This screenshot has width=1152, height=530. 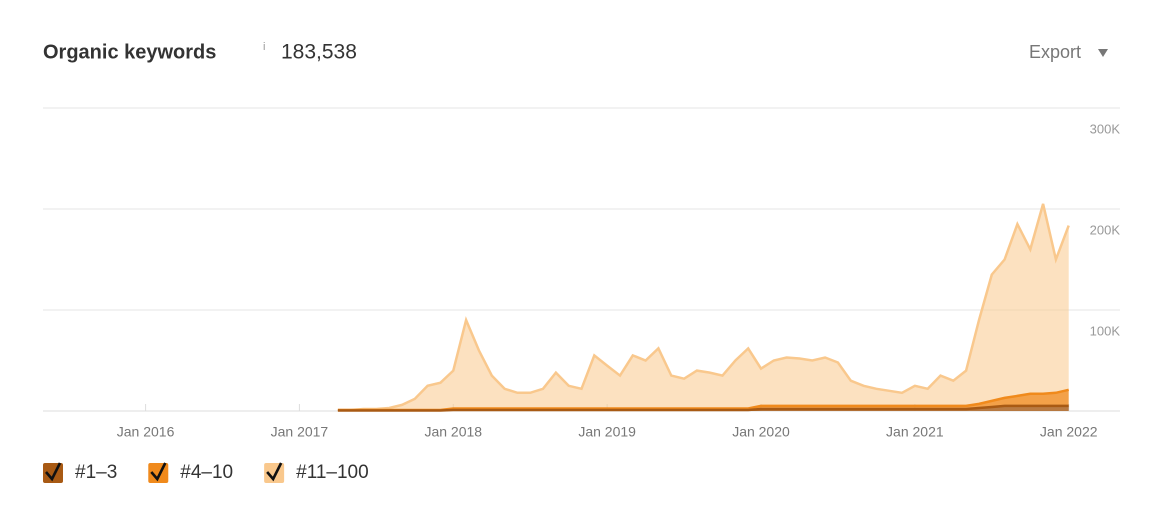 I want to click on widget-title: Organic keywords, so click(x=129, y=52).